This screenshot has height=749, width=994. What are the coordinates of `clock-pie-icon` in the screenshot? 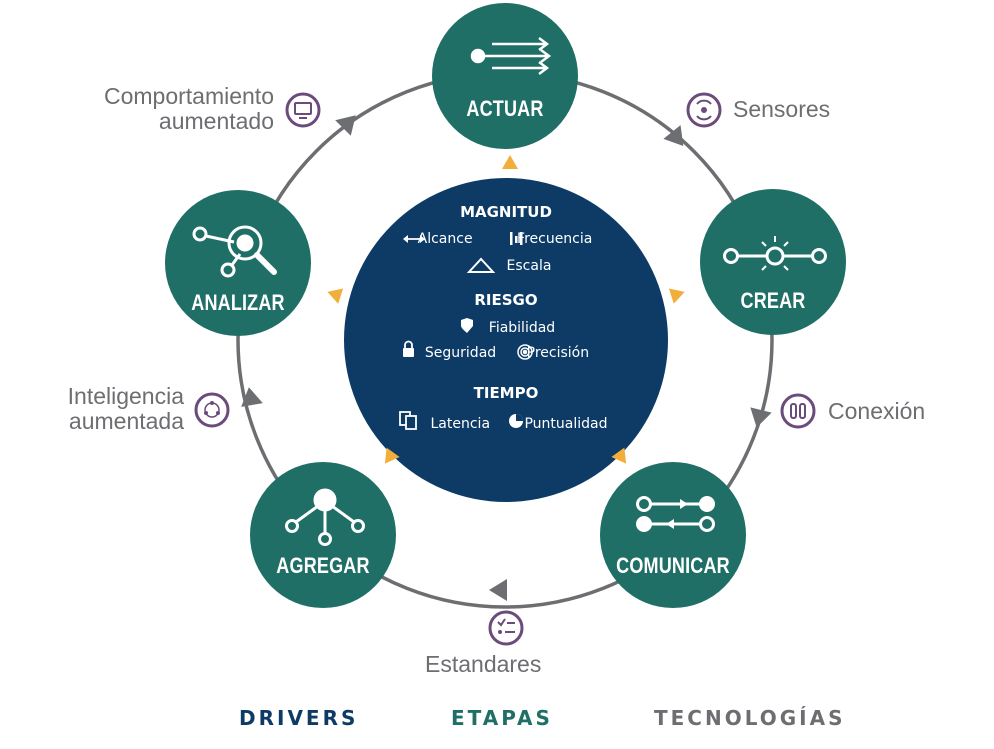 It's located at (516, 421).